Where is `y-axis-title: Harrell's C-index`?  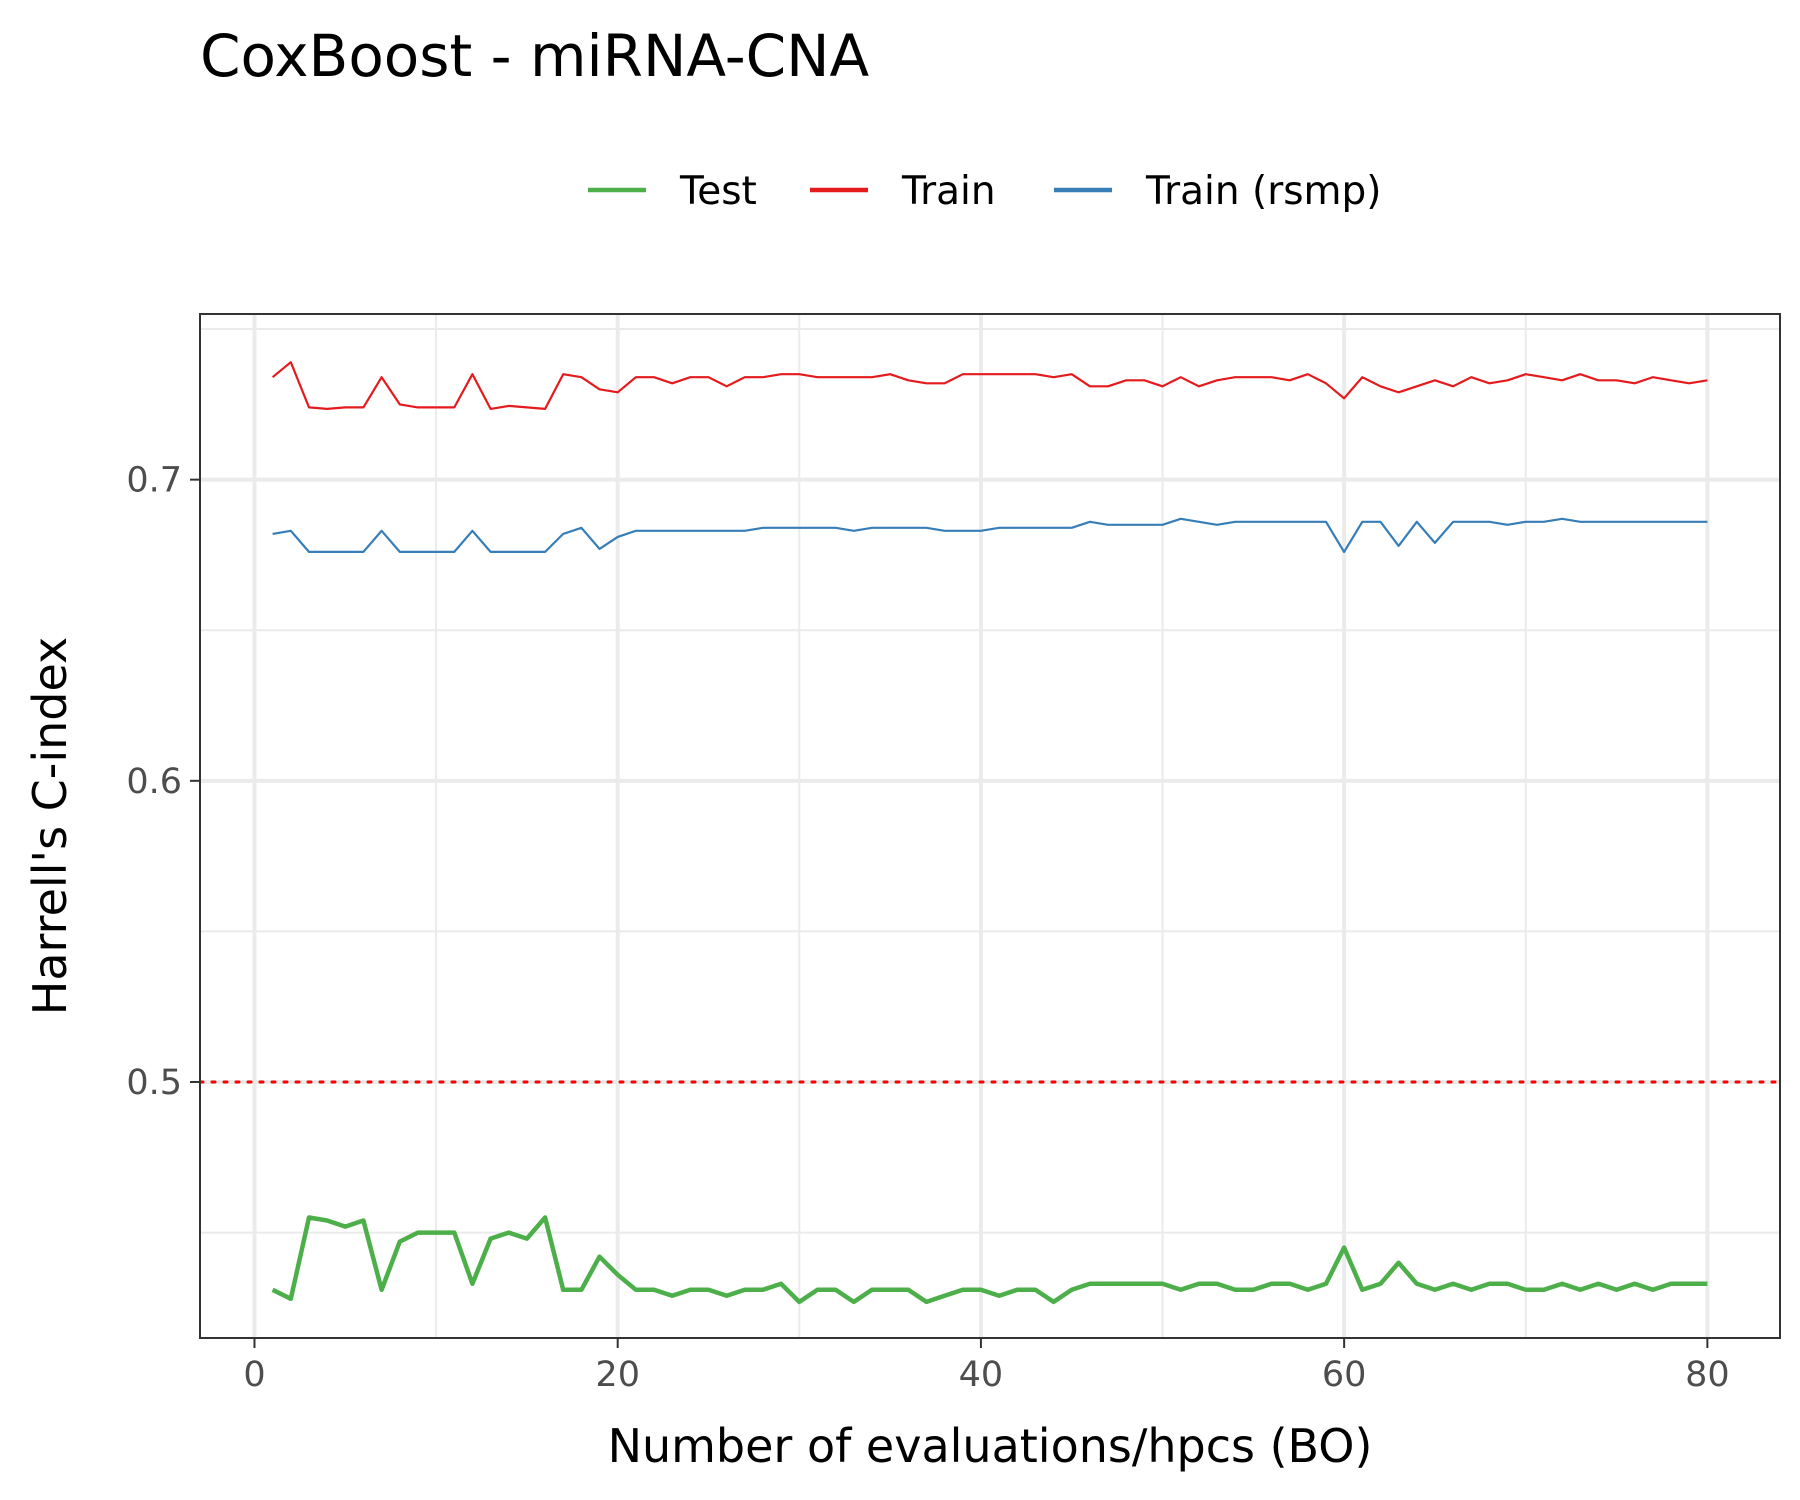 y-axis-title: Harrell's C-index is located at coordinates (50, 826).